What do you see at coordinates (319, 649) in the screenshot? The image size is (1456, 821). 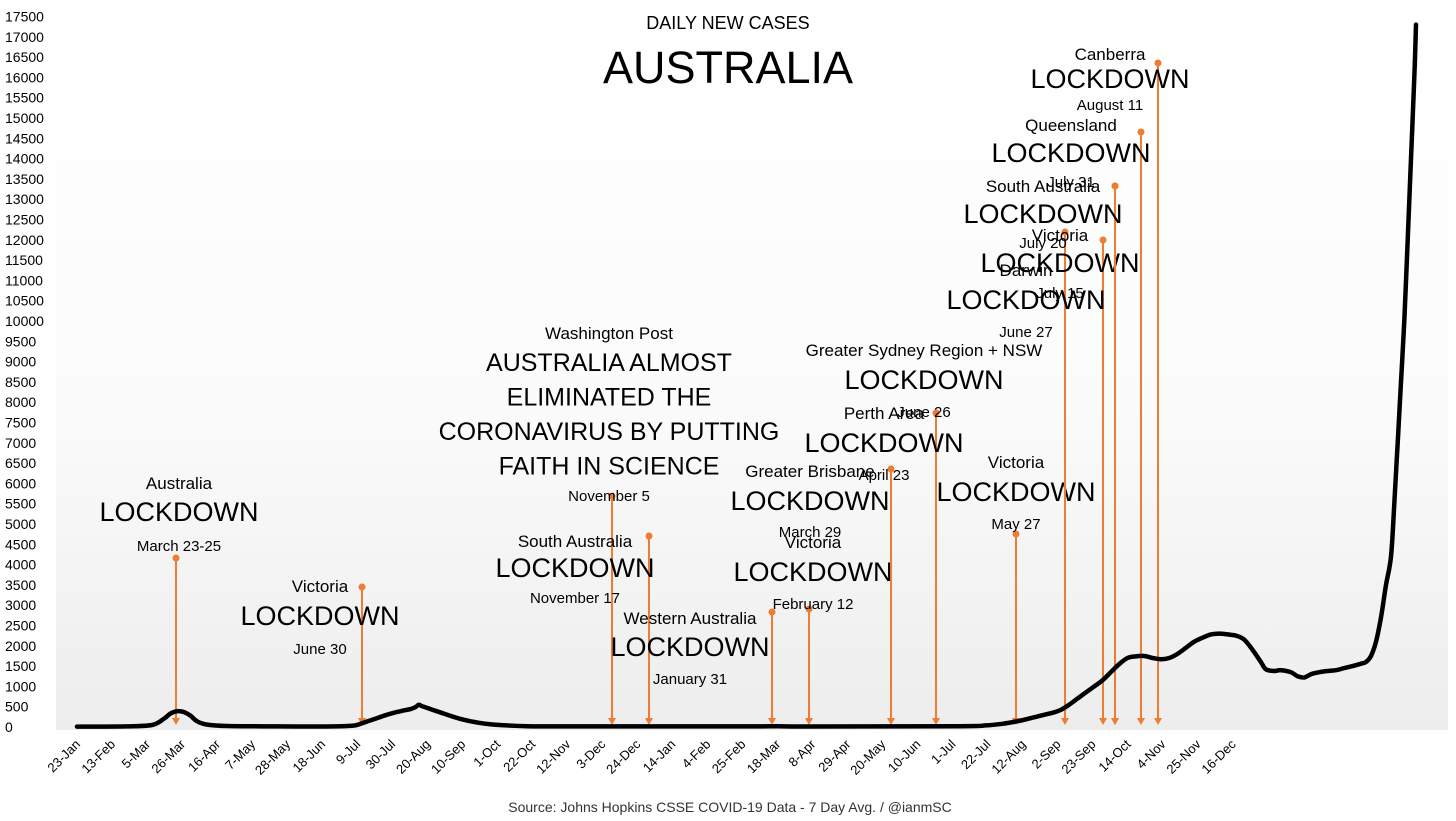 I see `annotation-date: June 30` at bounding box center [319, 649].